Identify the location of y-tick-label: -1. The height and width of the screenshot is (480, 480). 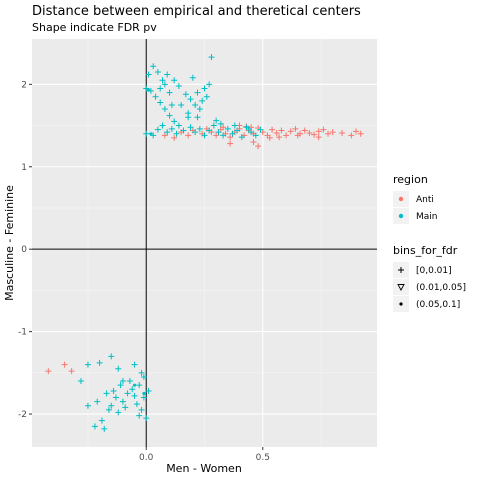
(22, 333).